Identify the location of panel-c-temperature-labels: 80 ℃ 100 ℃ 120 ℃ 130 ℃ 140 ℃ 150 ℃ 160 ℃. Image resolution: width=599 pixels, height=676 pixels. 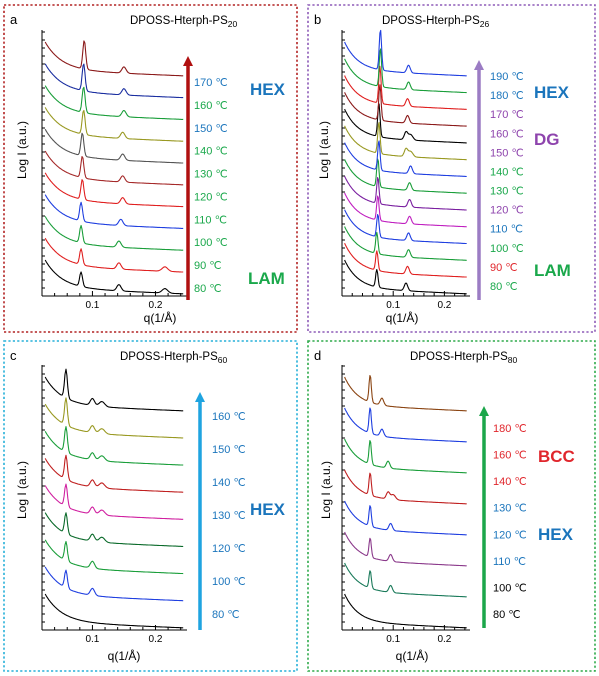
(229, 516).